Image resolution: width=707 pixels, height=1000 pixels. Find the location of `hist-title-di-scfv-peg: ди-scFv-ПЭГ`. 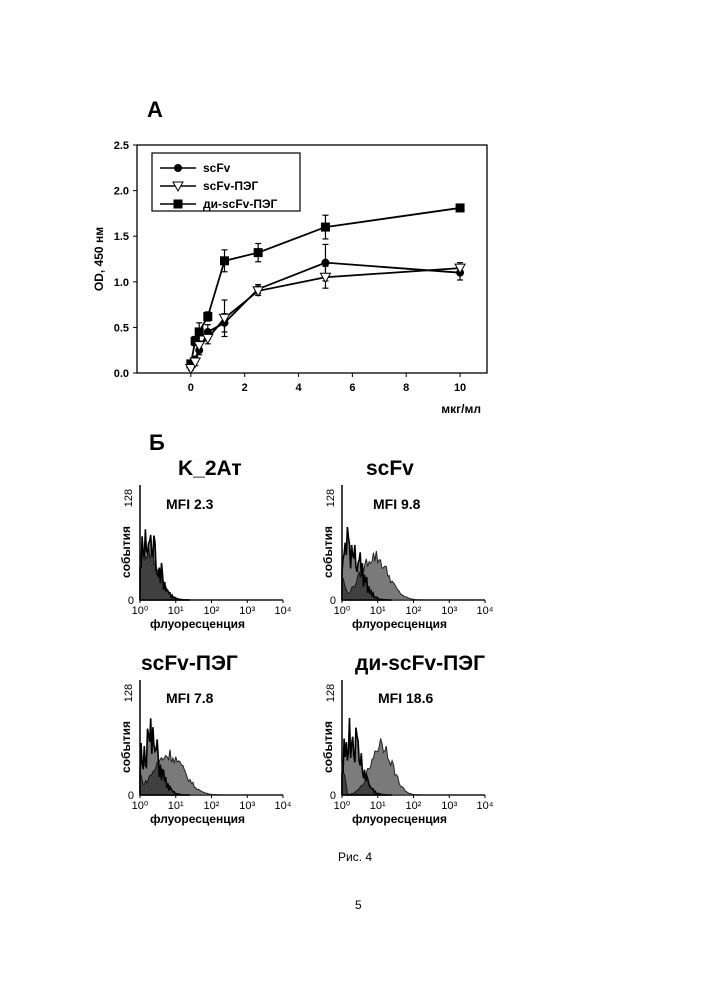

hist-title-di-scfv-peg: ди-scFv-ПЭГ is located at coordinates (420, 664).